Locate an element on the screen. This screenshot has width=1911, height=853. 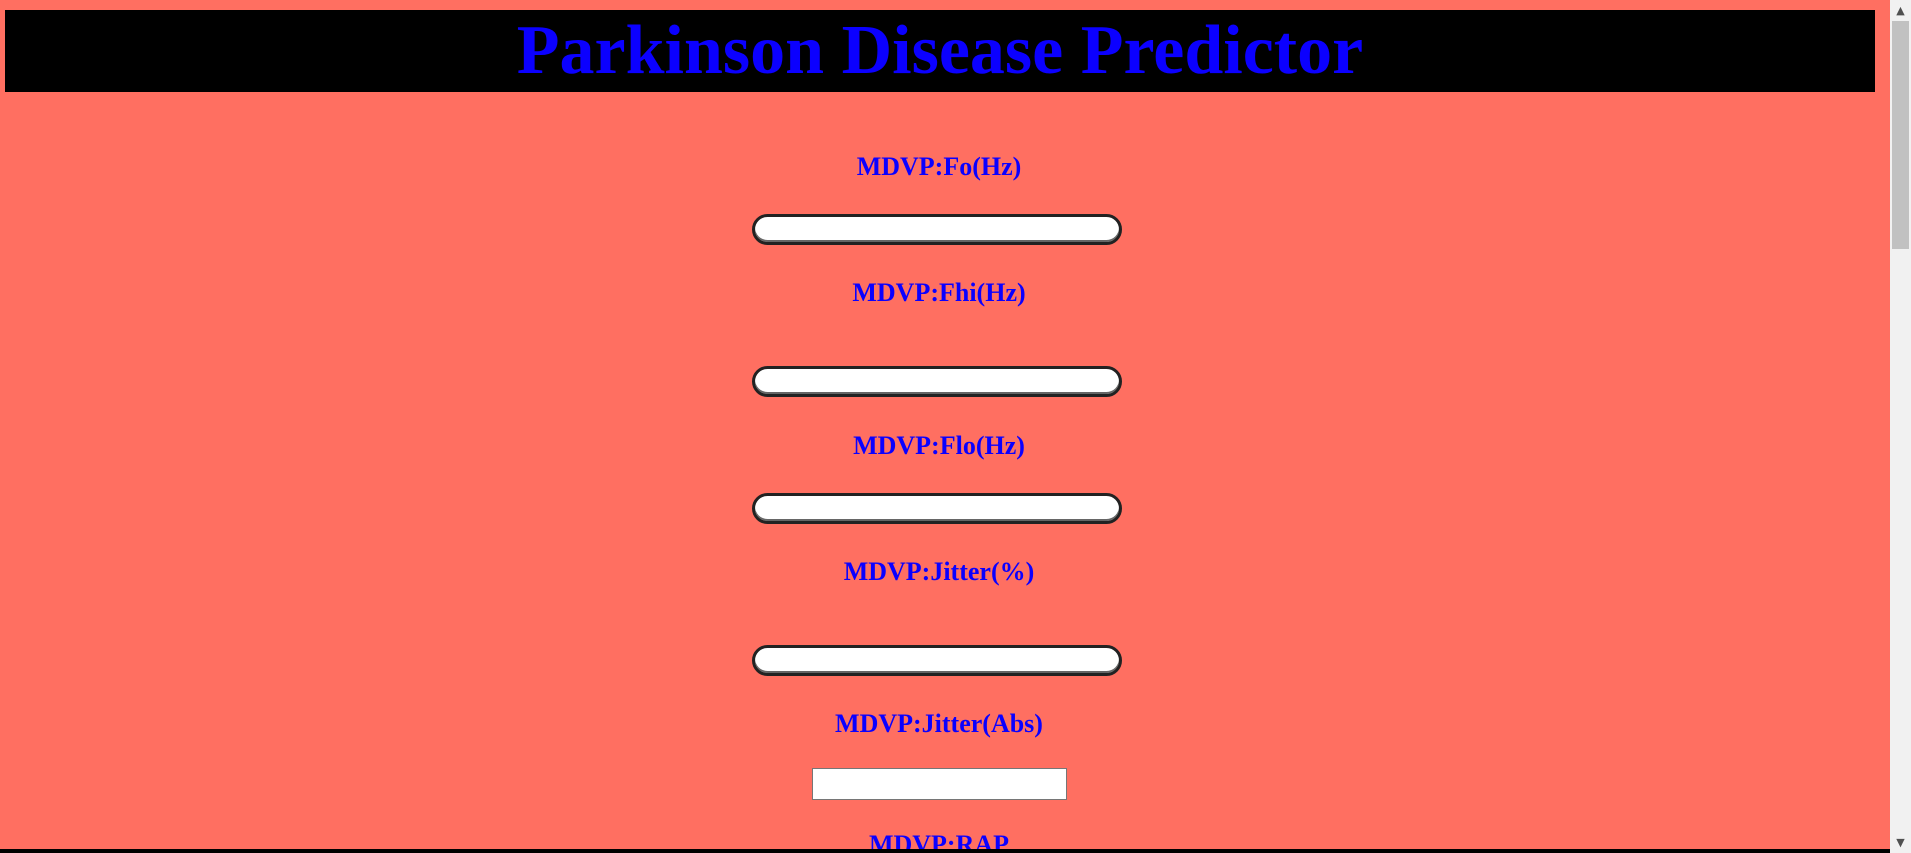
input-mdvp-flo is located at coordinates (937, 508).